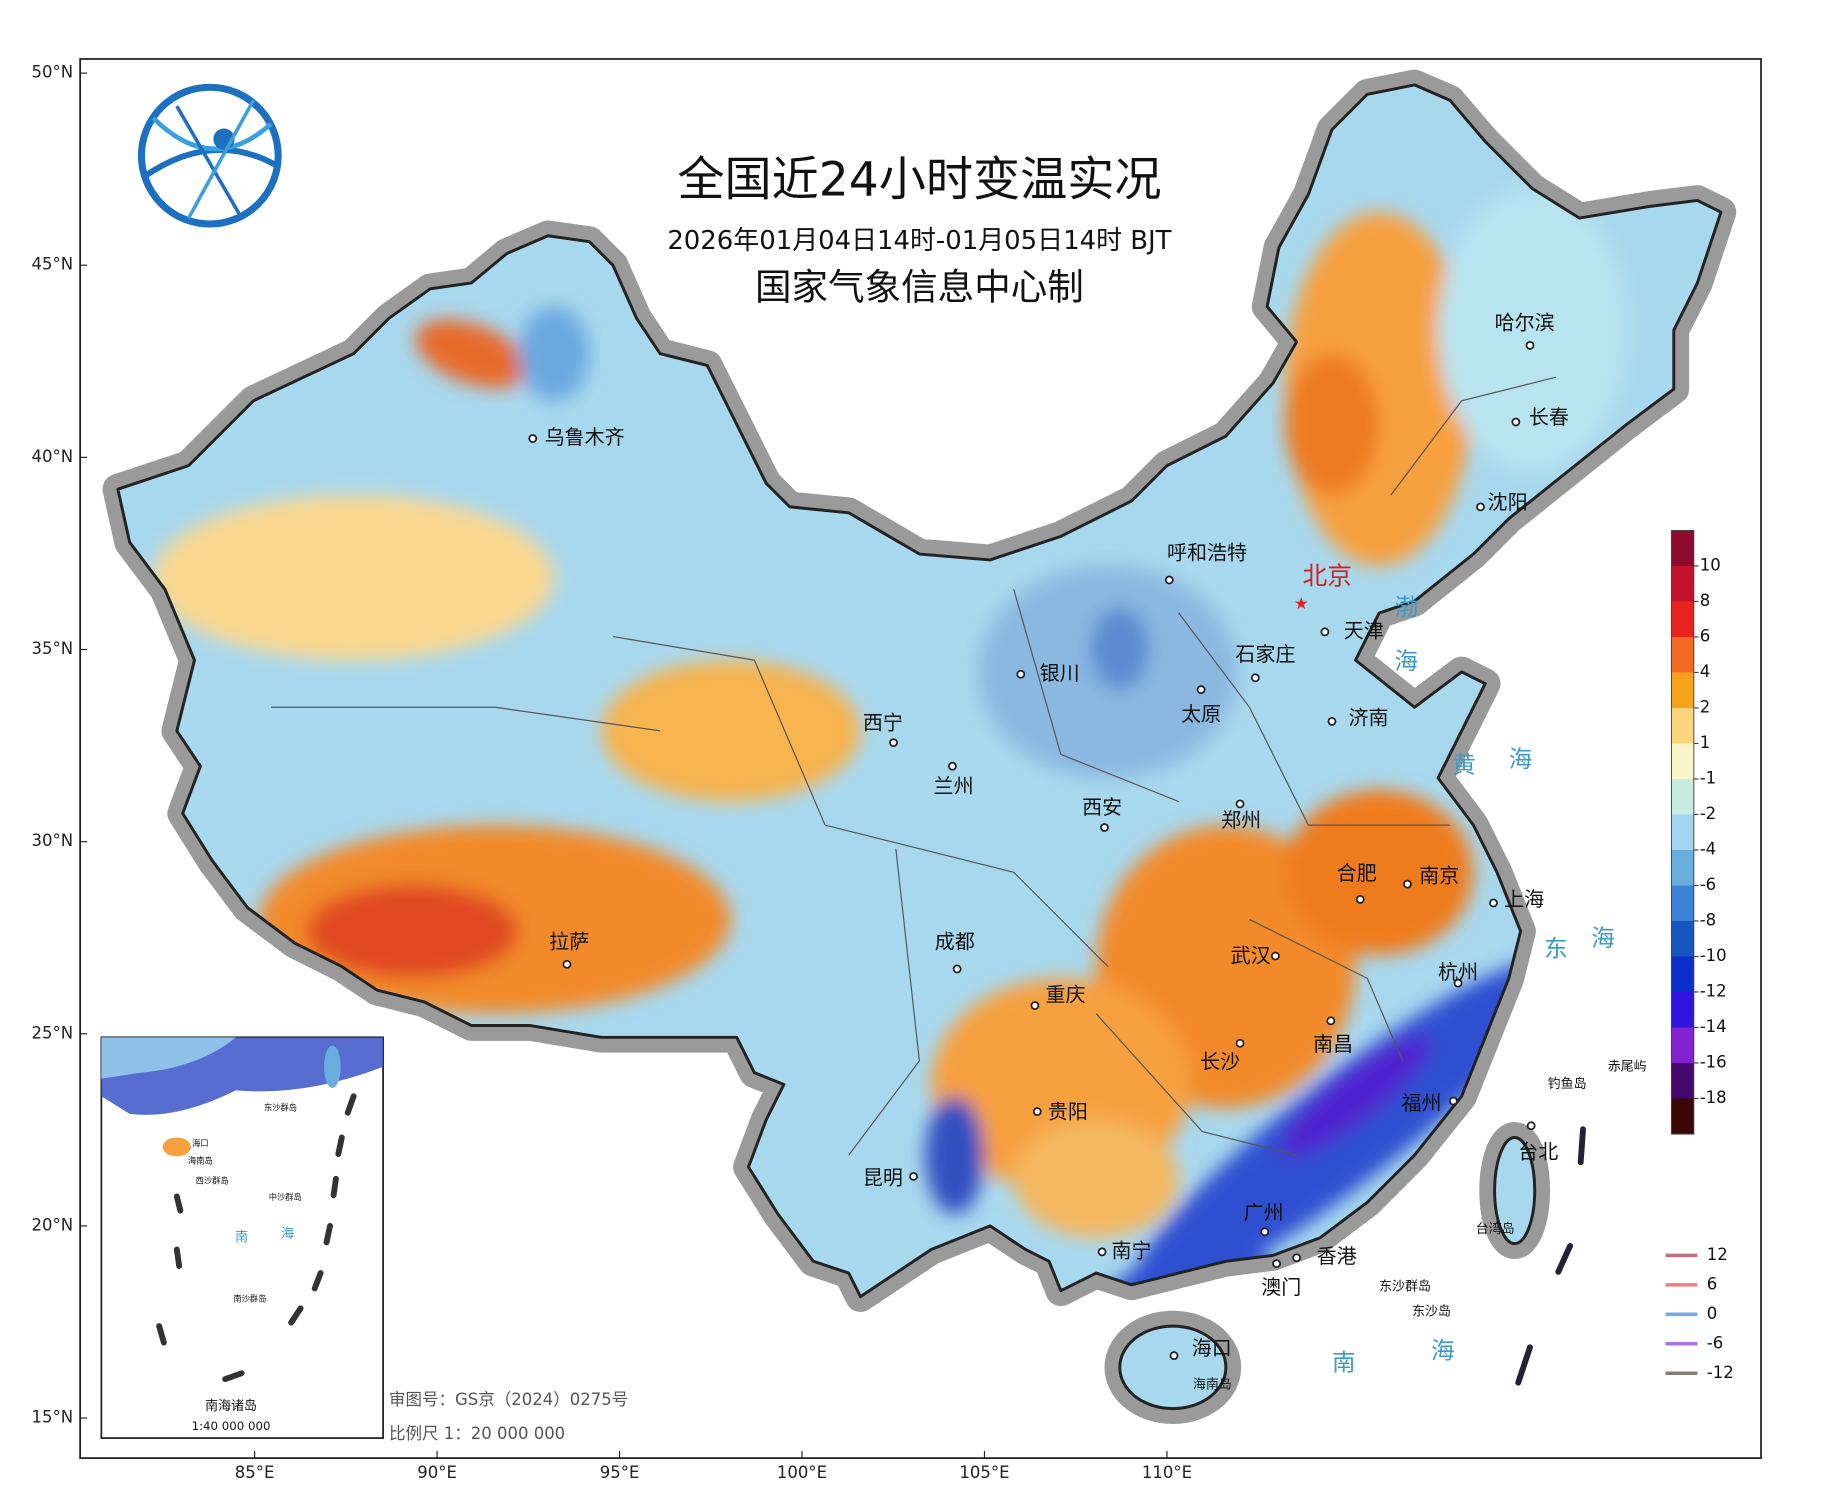  Describe the element at coordinates (1068, 1111) in the screenshot. I see `city-label: 贵阳` at that location.